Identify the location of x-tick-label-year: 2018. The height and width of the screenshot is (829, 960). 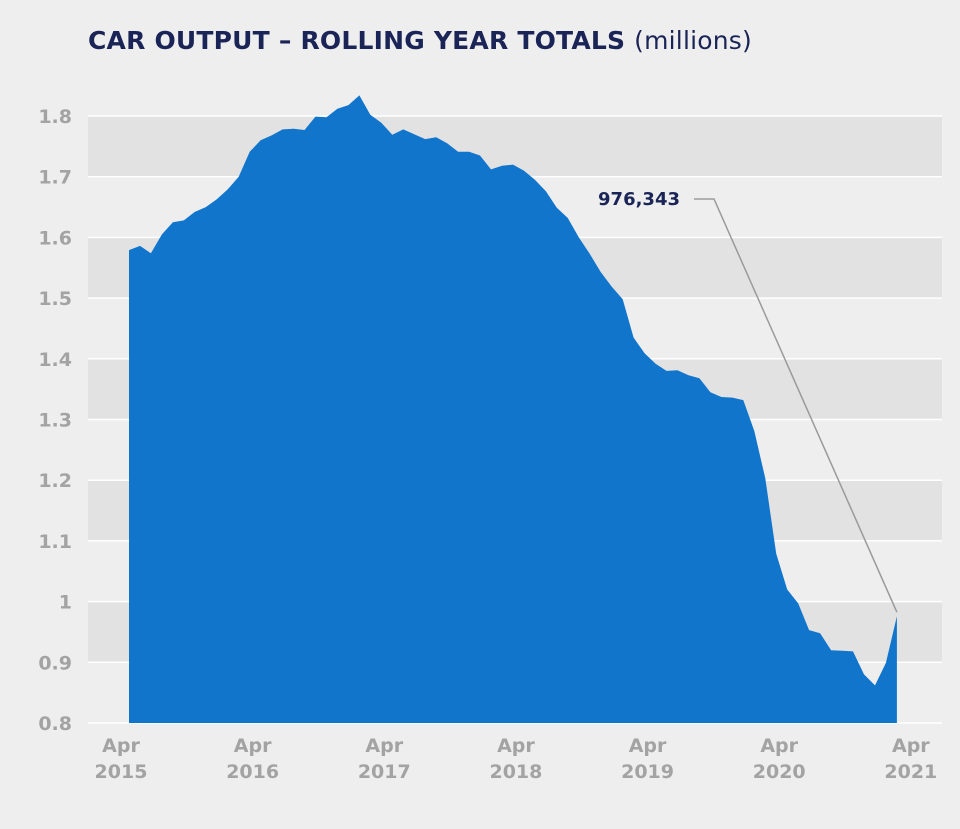
(515, 772).